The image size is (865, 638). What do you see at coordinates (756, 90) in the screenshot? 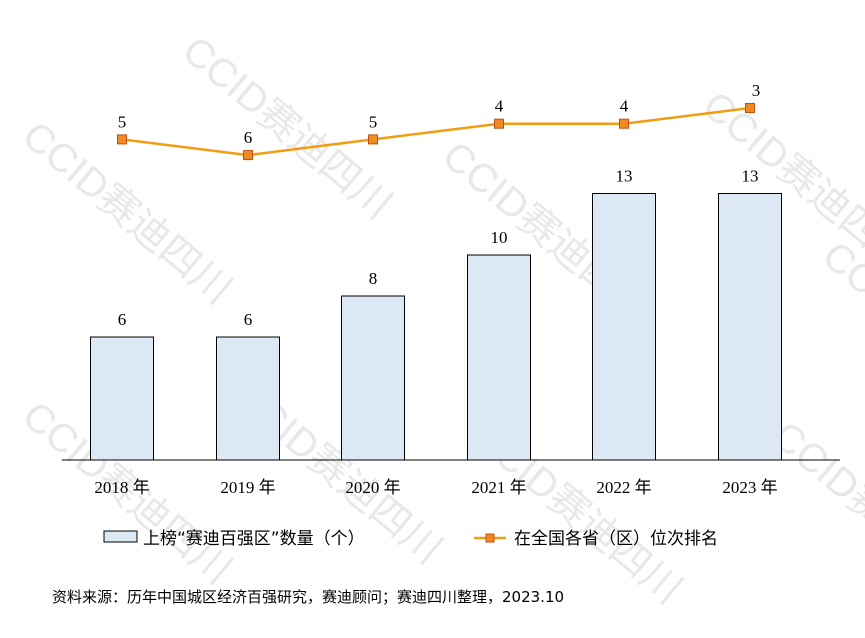
I see `line-value-label: 3` at bounding box center [756, 90].